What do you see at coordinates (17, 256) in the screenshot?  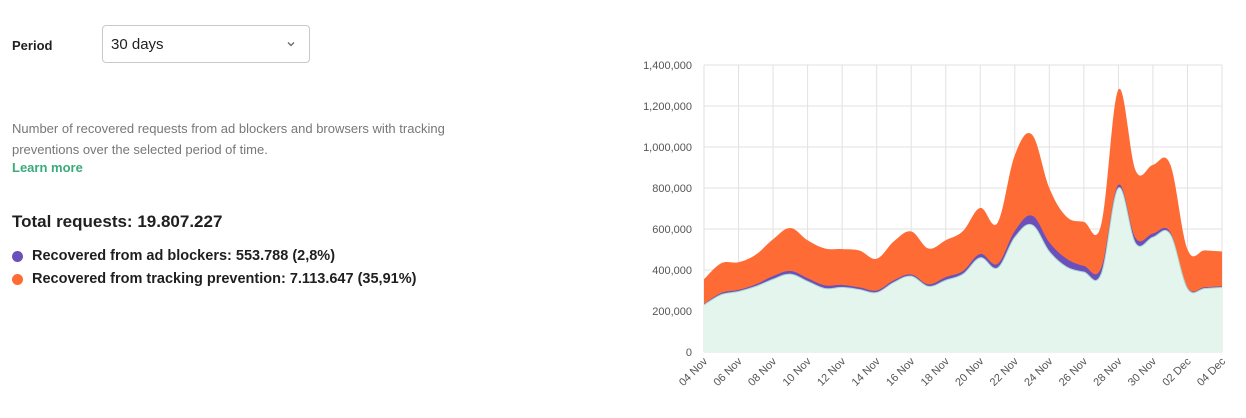 I see `legend-dot-ad-blockers` at bounding box center [17, 256].